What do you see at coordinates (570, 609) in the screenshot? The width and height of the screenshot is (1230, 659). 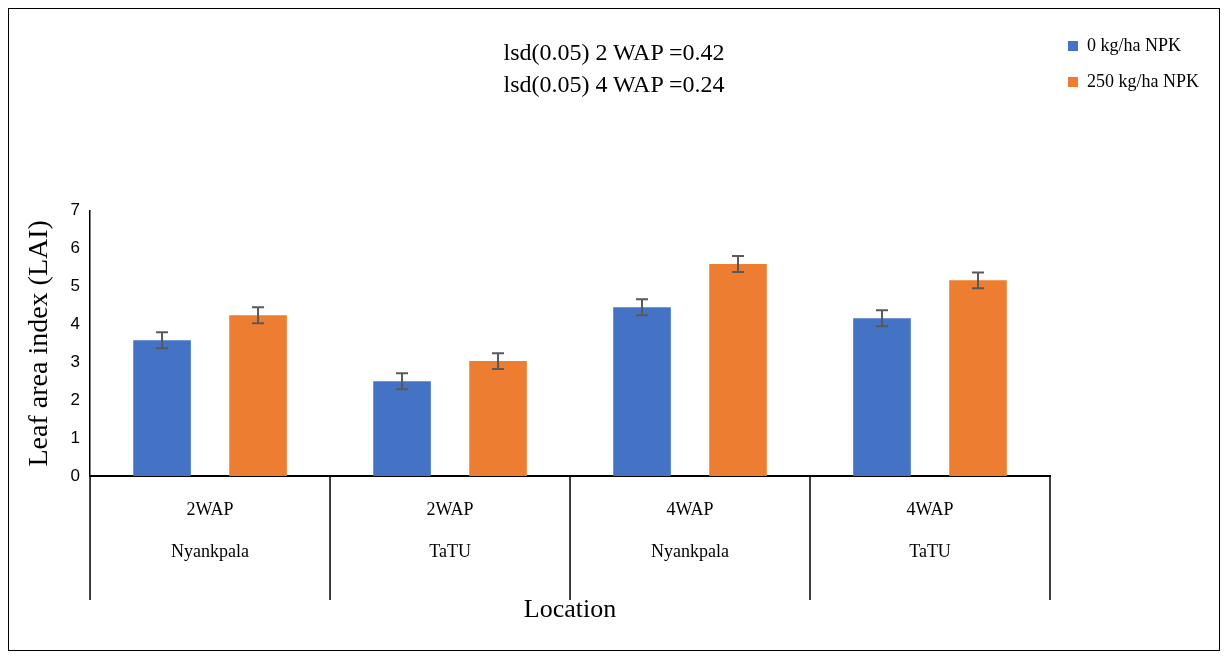 I see `x-axis-title: Location` at bounding box center [570, 609].